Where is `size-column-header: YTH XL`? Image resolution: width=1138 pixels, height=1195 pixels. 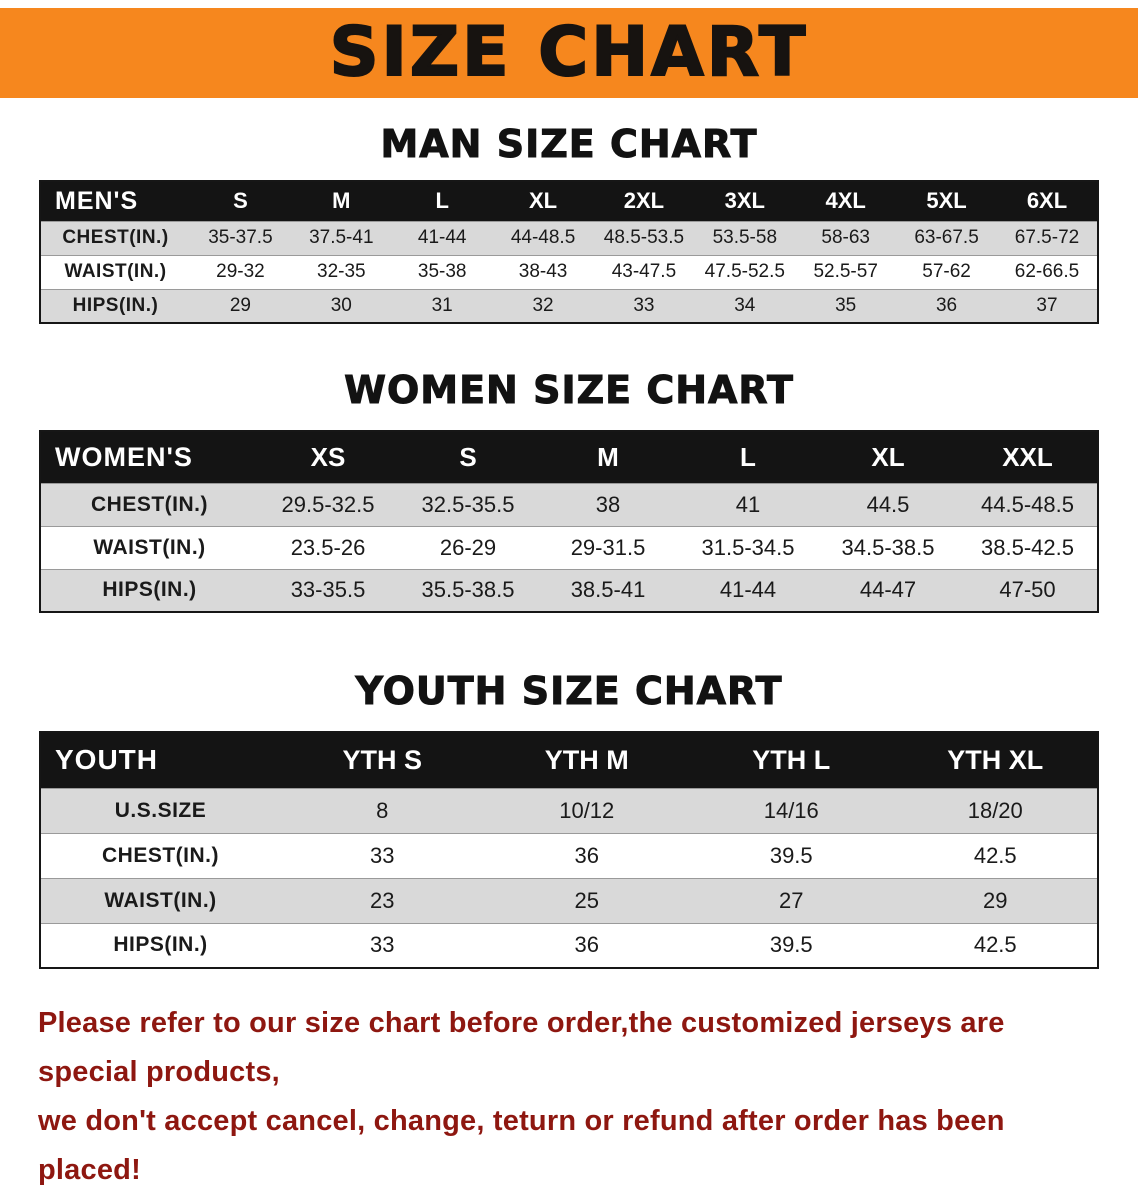
size-column-header: YTH XL is located at coordinates (995, 760).